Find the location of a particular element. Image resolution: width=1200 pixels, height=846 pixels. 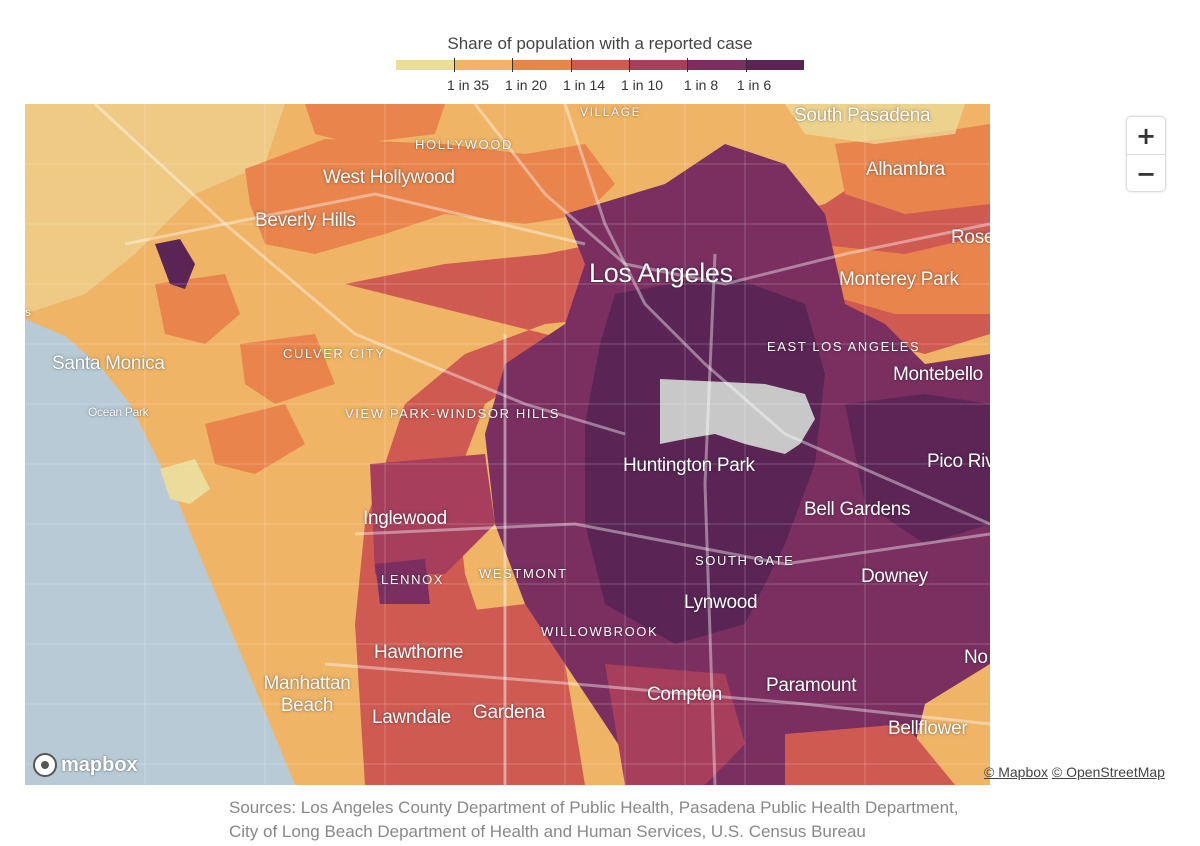

legend-label: 1 in 35 is located at coordinates (468, 85).